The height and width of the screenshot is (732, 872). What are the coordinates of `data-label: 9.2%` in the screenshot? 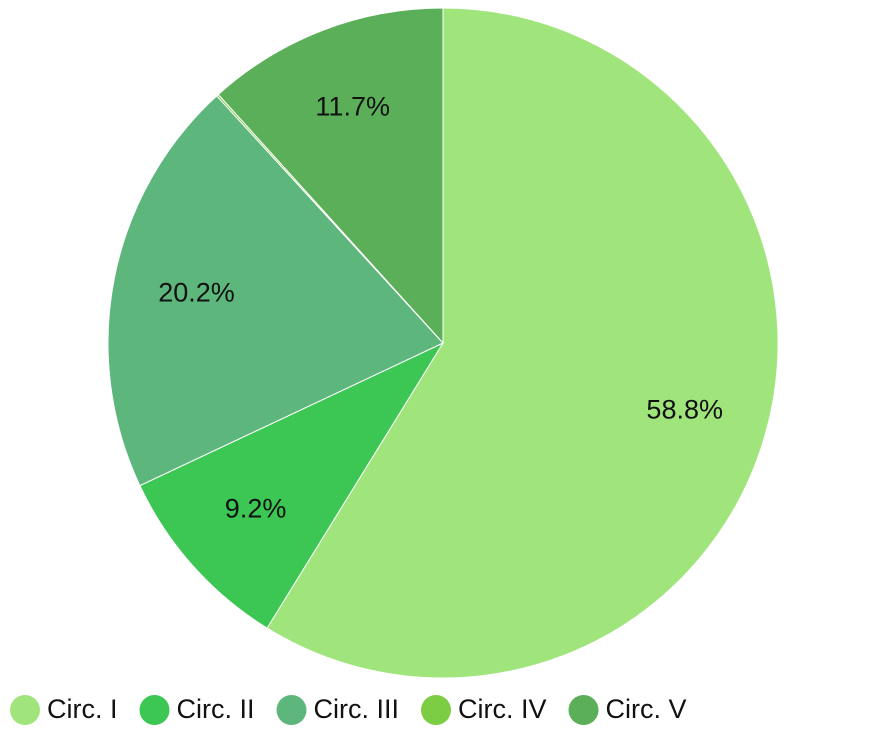 It's located at (256, 508).